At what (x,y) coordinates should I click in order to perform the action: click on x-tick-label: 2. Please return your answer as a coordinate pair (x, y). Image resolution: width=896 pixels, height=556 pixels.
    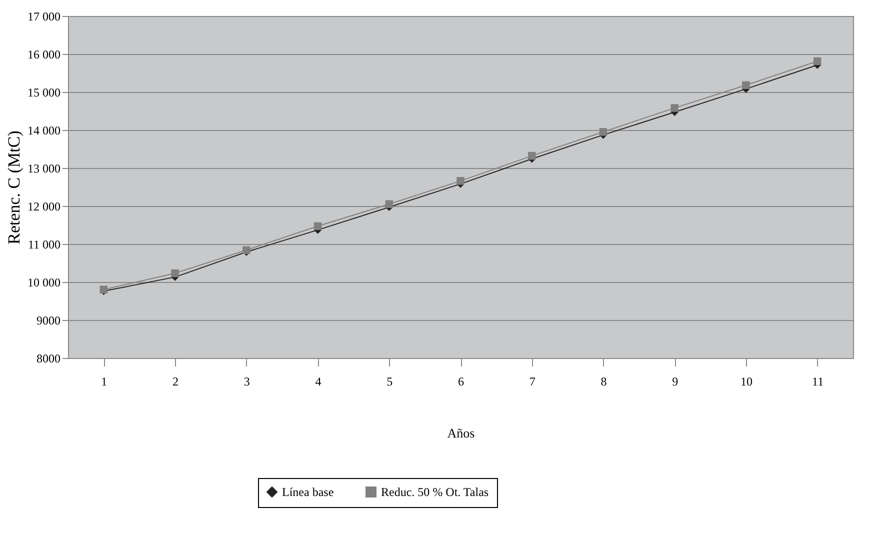
    Looking at the image, I should click on (175, 381).